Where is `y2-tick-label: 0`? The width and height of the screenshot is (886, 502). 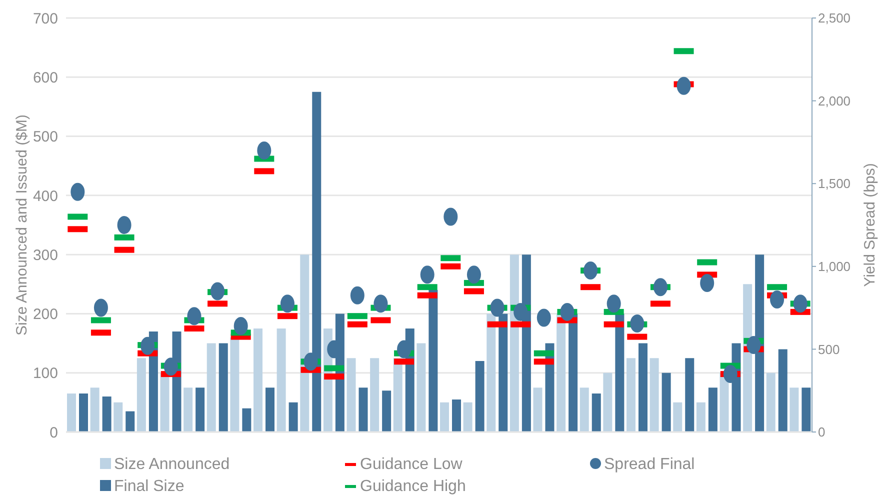
y2-tick-label: 0 is located at coordinates (822, 432).